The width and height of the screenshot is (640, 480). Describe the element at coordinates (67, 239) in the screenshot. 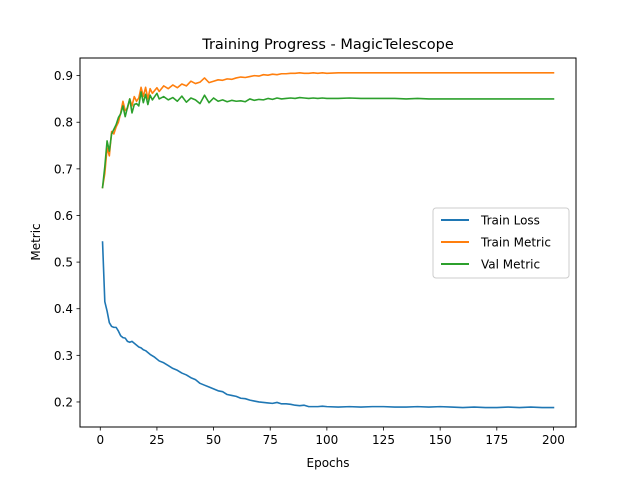

I see `y-axis: 0.2 0.3 0.4 0.5 0.6 0.7 0.8 0.9` at that location.